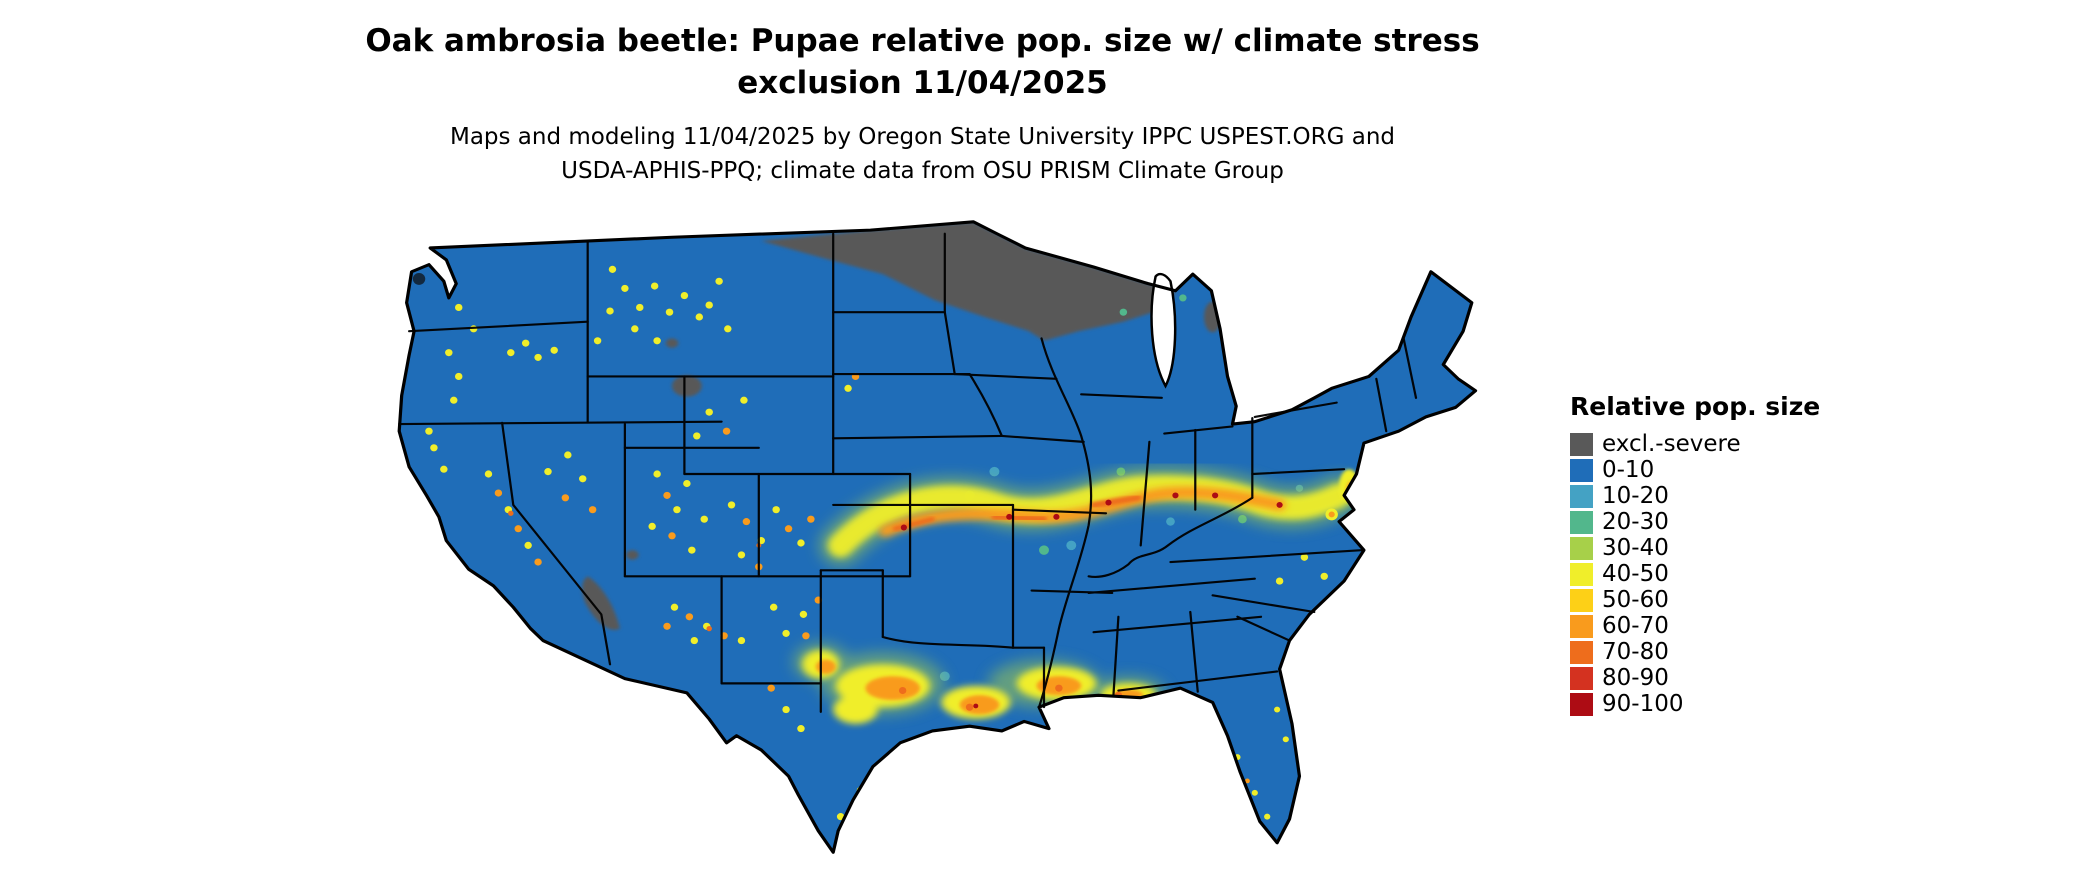 The height and width of the screenshot is (892, 2100). Describe the element at coordinates (1730, 626) in the screenshot. I see `legend-item-60-70: 60-70` at that location.